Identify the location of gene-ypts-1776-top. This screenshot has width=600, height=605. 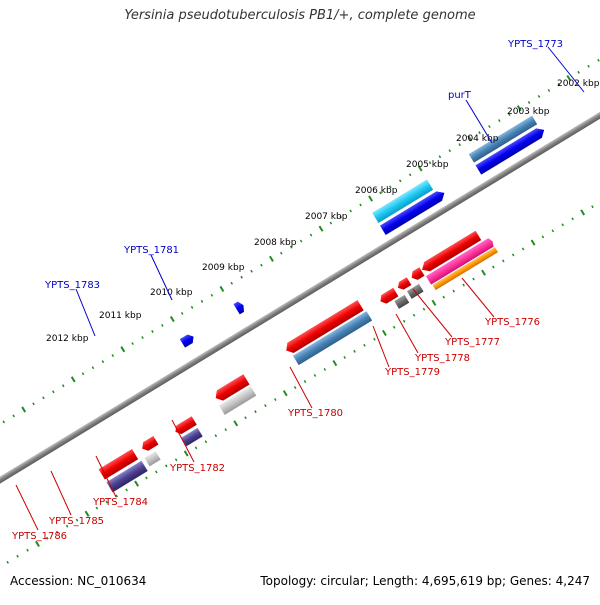
(450, 252).